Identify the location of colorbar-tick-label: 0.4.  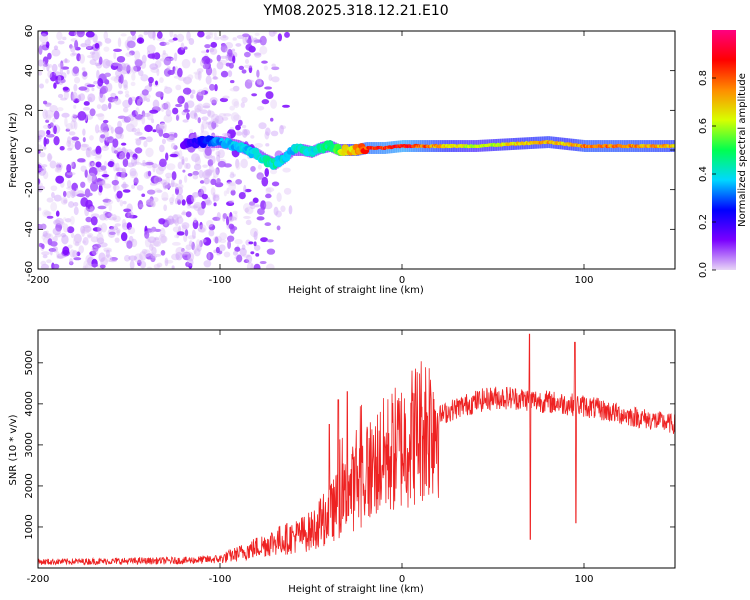
(703, 174).